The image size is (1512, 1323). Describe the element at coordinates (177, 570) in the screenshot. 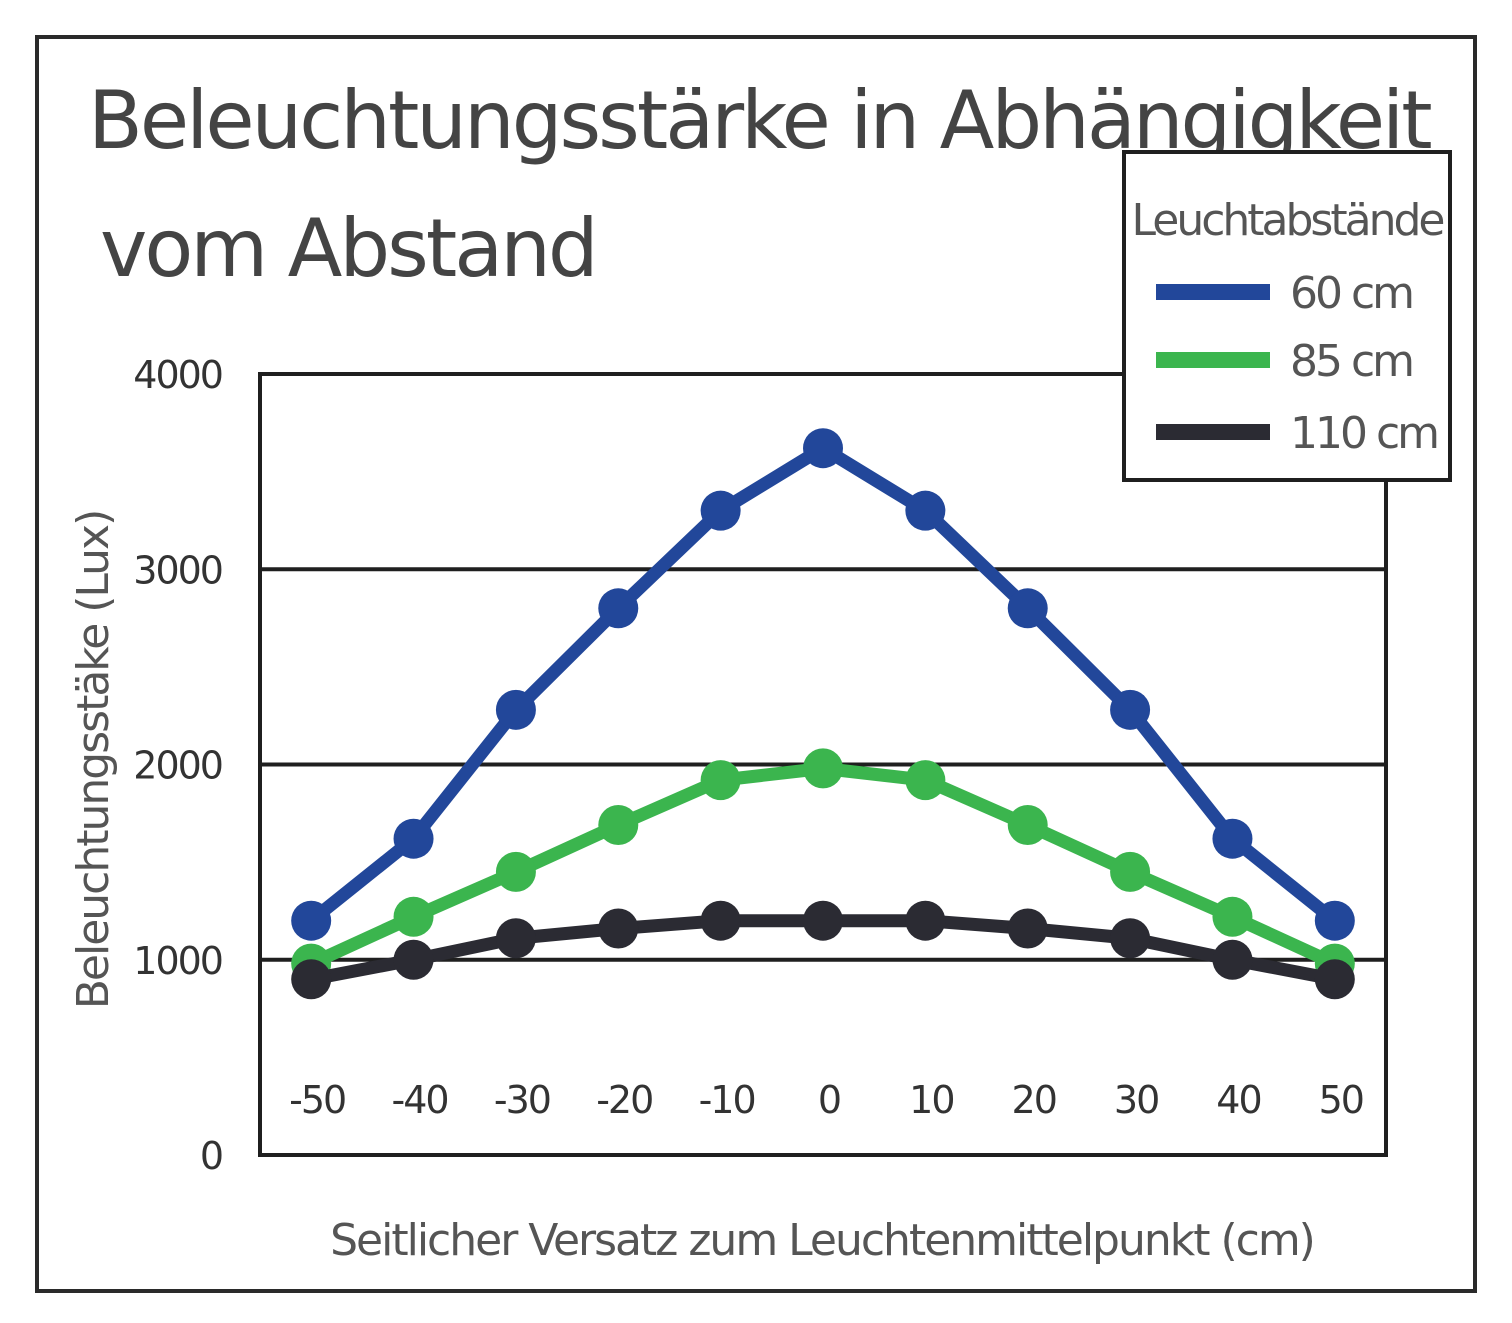

I see `y-tick-label: 3000` at that location.